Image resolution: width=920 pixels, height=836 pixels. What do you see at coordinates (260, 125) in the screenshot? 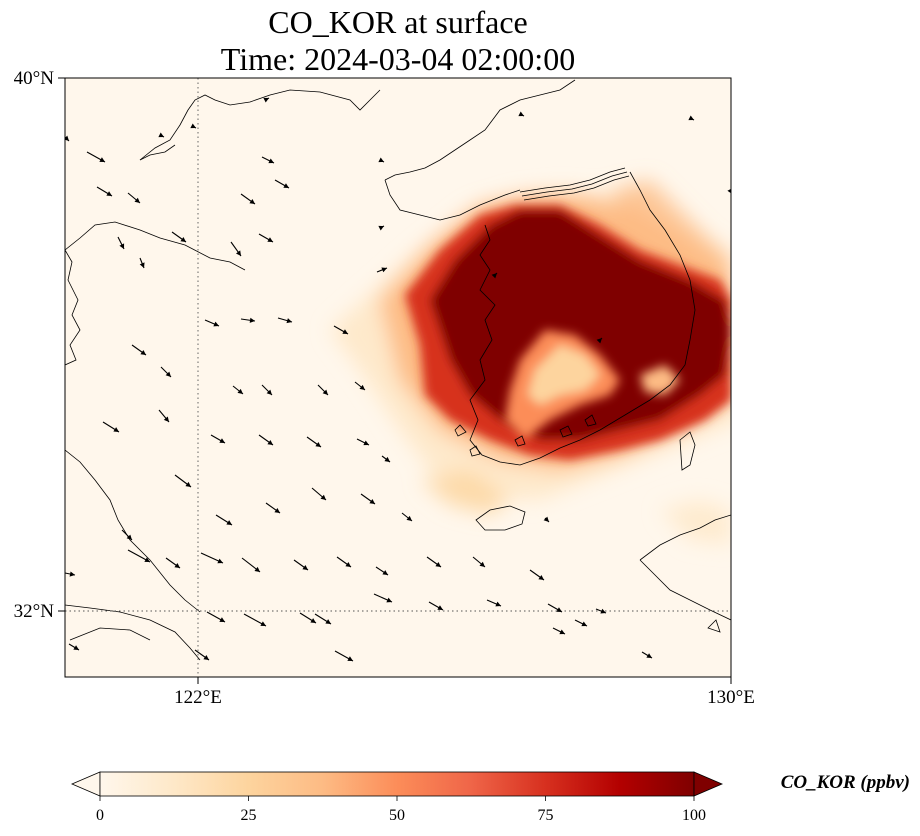
I see `coast-liaodong` at bounding box center [260, 125].